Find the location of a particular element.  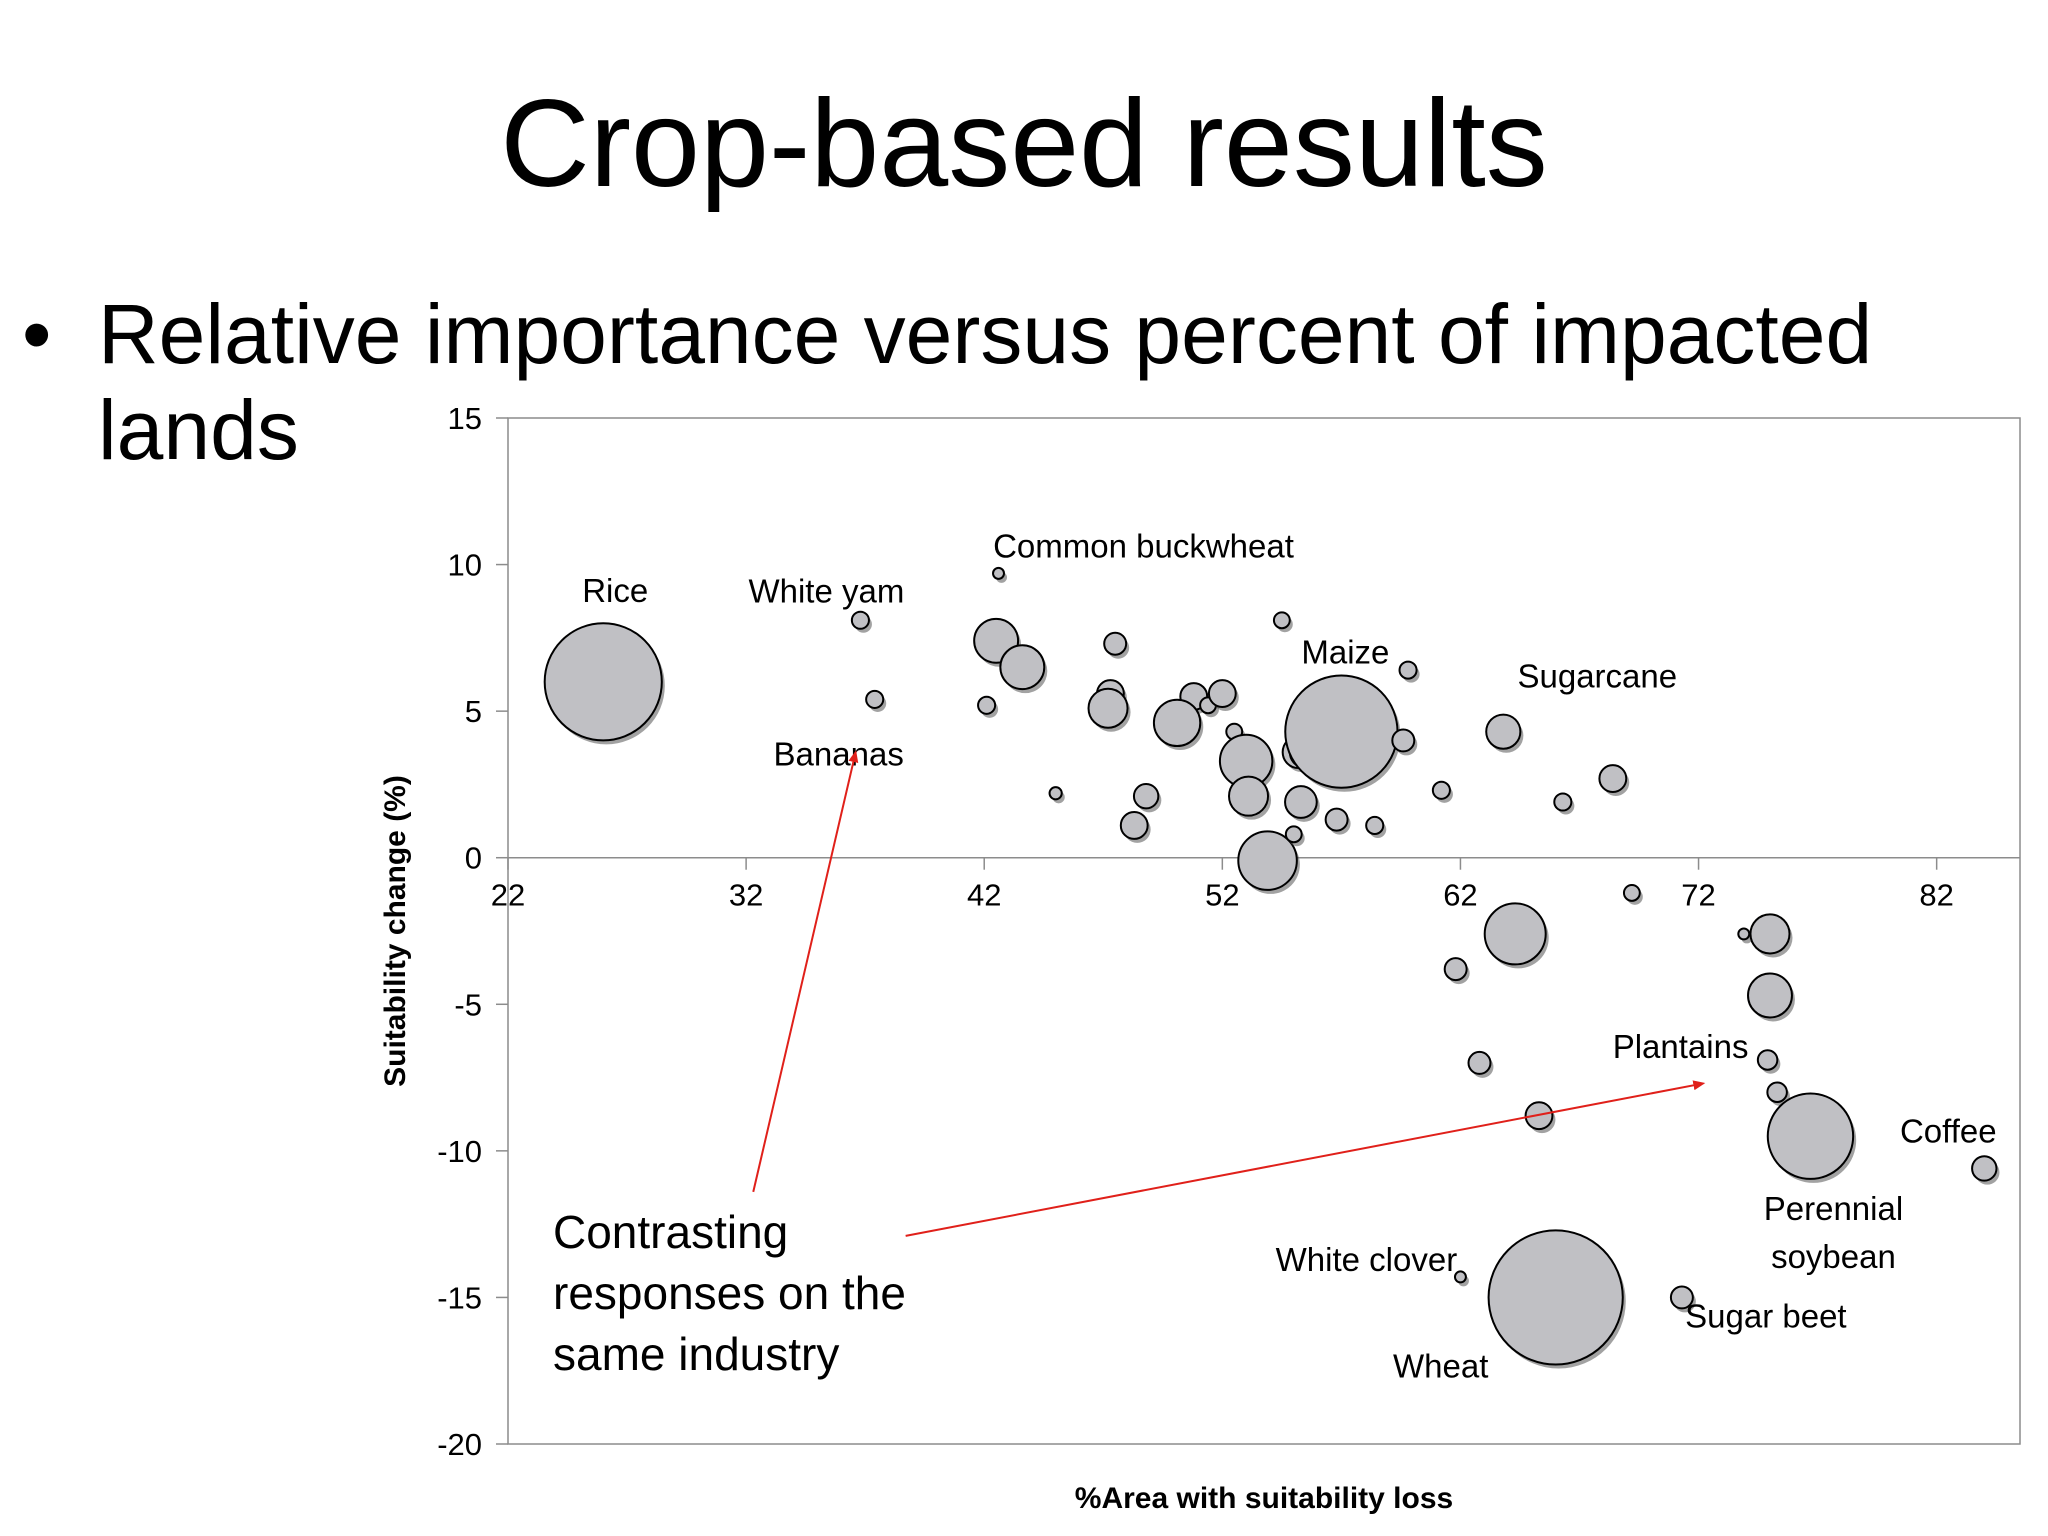

y-tick-label: -5 is located at coordinates (468, 1004).